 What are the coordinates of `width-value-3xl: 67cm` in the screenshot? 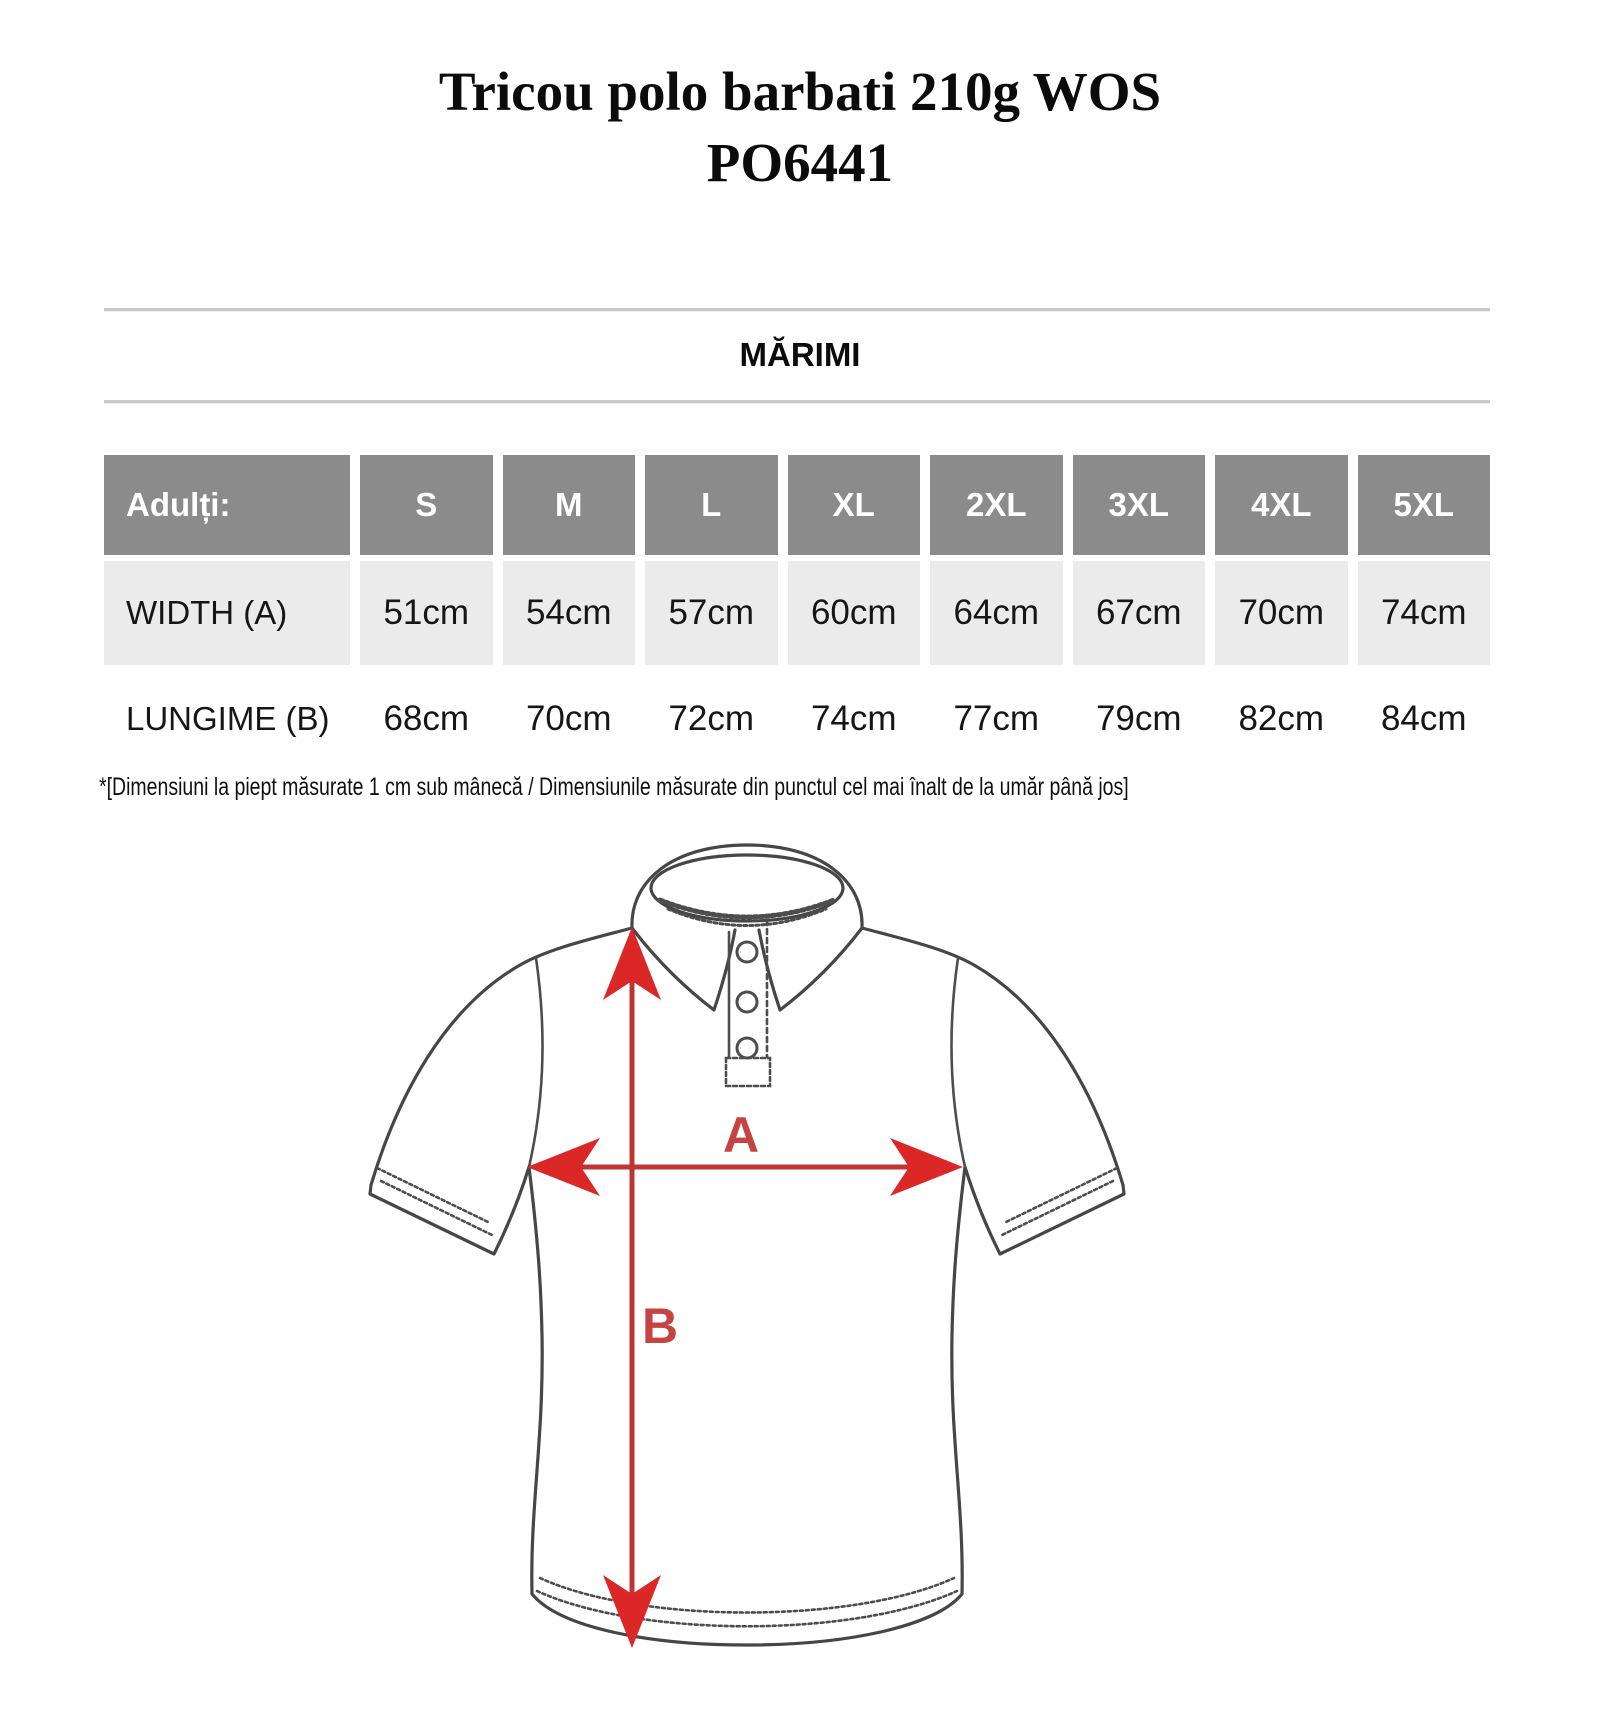 It's located at (1138, 613).